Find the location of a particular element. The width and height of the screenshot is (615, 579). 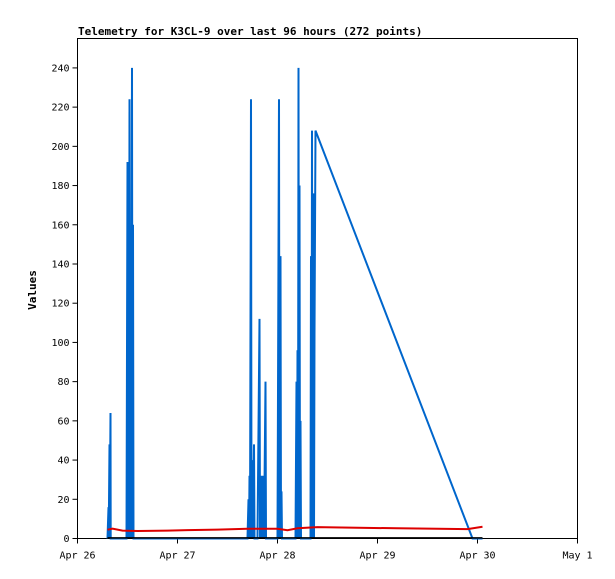

y-tick-label: 80 is located at coordinates (63, 382).